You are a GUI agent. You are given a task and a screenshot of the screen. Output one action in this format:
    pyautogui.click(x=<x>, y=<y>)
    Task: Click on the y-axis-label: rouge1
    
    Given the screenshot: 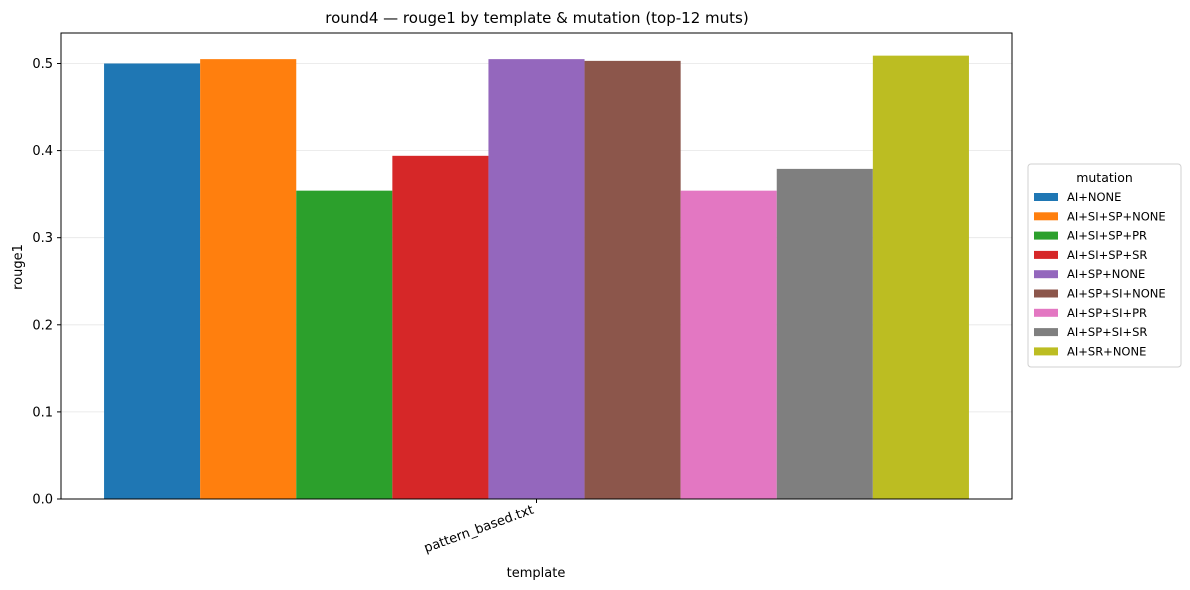 What is the action you would take?
    pyautogui.click(x=18, y=267)
    